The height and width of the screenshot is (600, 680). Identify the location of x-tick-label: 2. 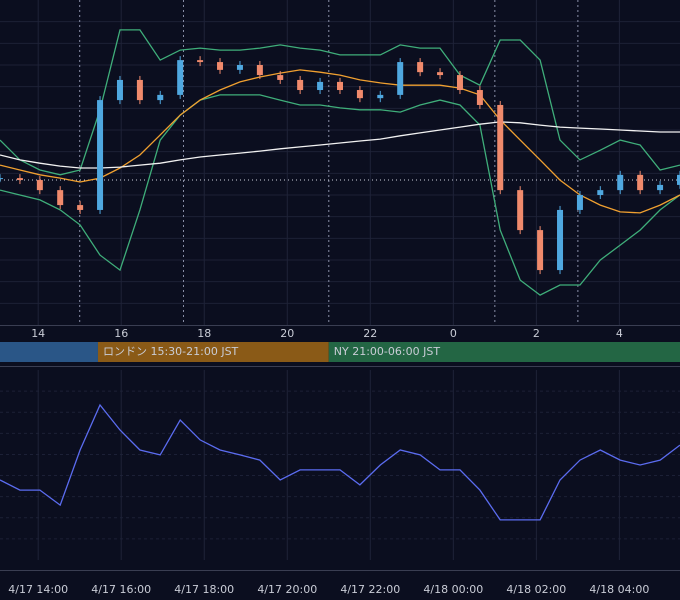
(536, 333).